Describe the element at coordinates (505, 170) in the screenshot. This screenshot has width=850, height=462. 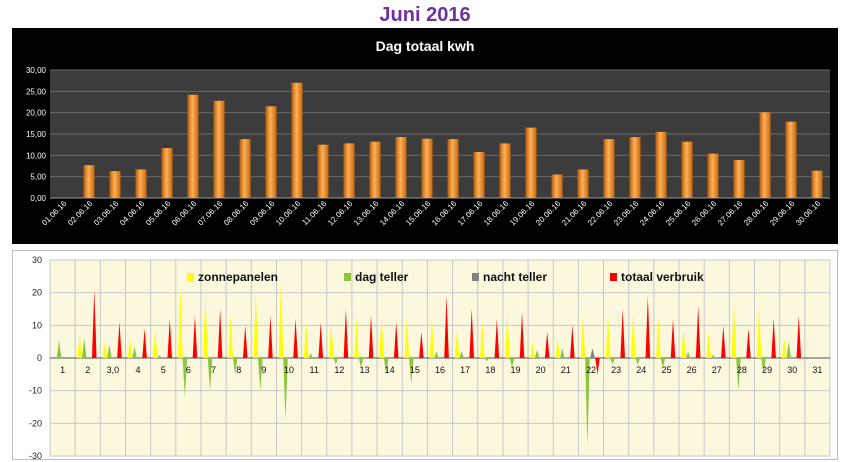
I see `bar-18.06.16` at that location.